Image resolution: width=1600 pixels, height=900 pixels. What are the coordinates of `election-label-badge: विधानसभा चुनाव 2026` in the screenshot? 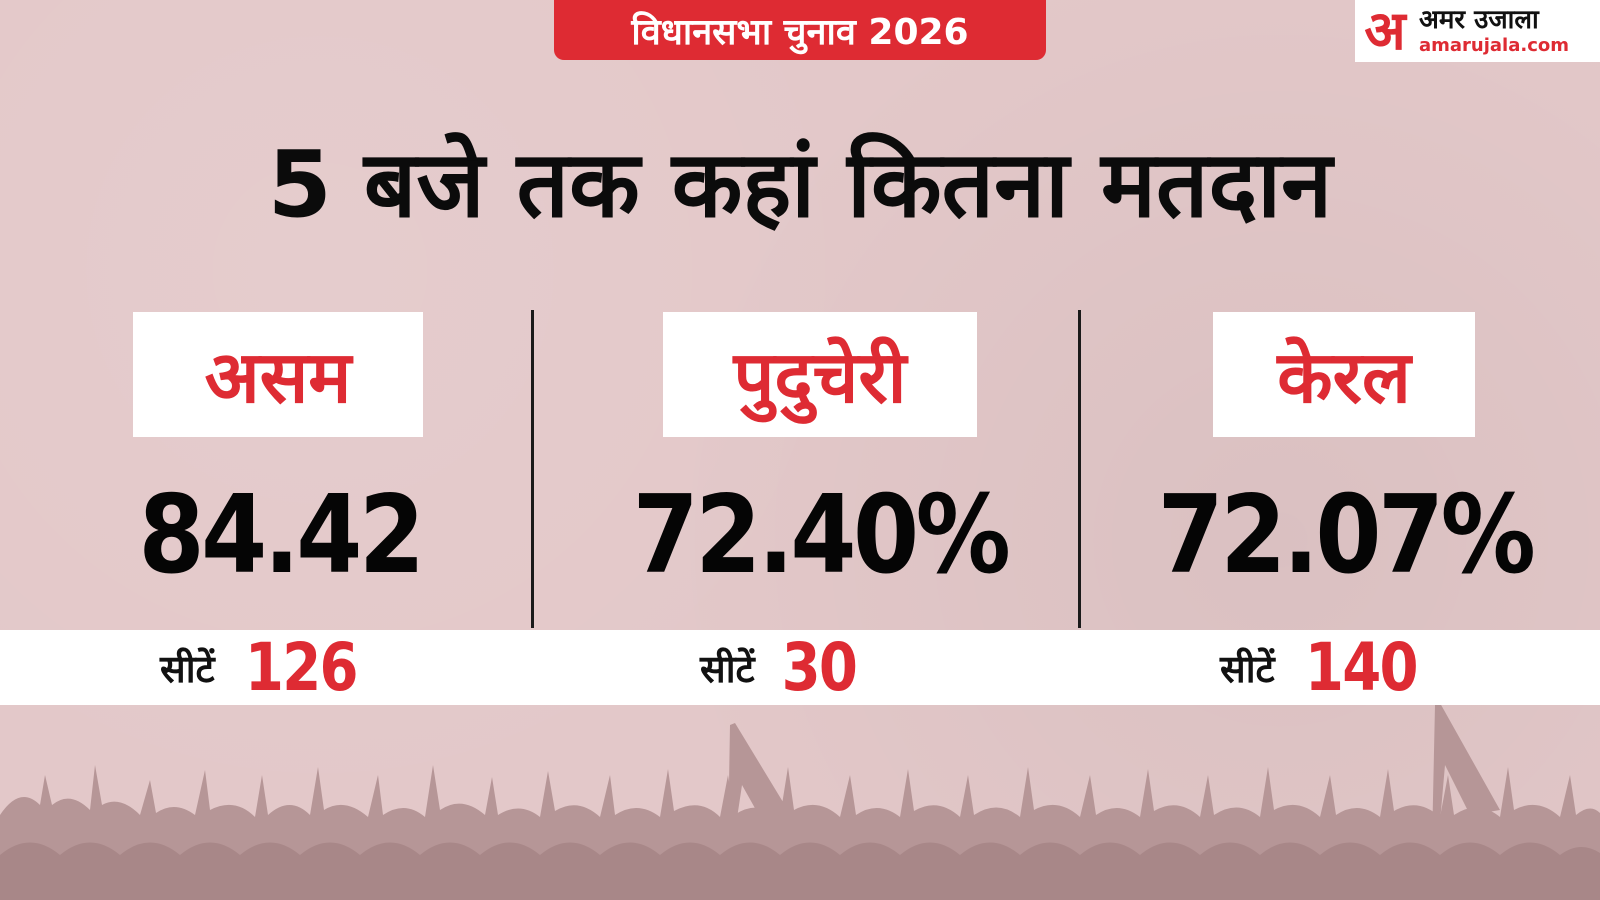 It's located at (800, 30).